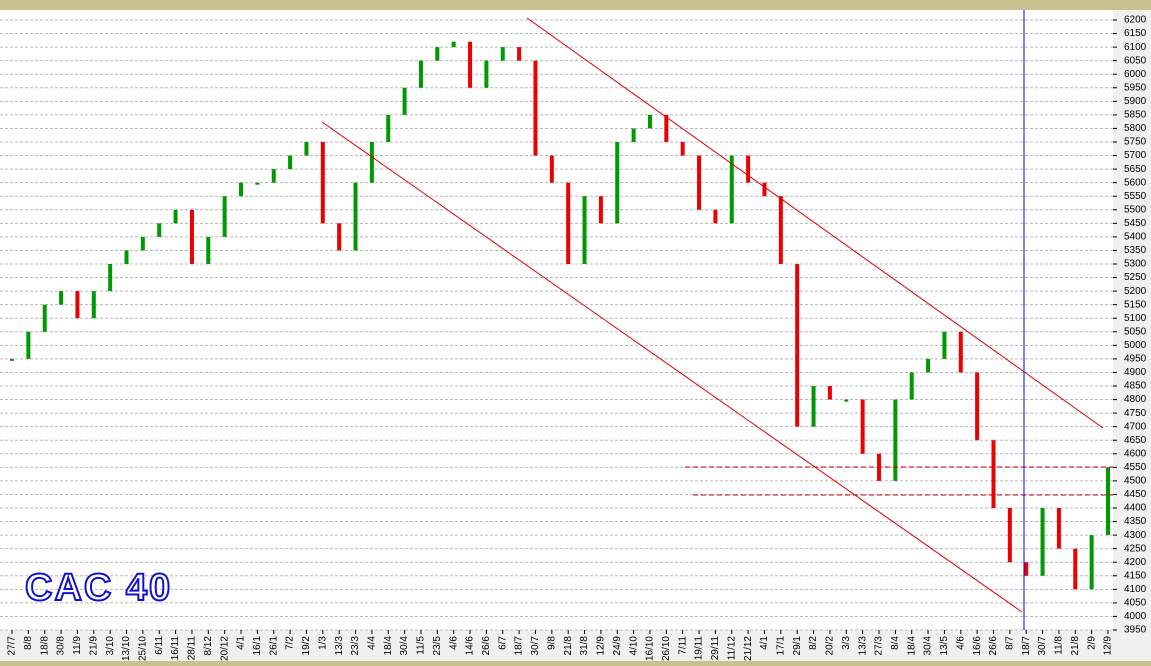  What do you see at coordinates (1135, 589) in the screenshot?
I see `y-tick-label: 4100` at bounding box center [1135, 589].